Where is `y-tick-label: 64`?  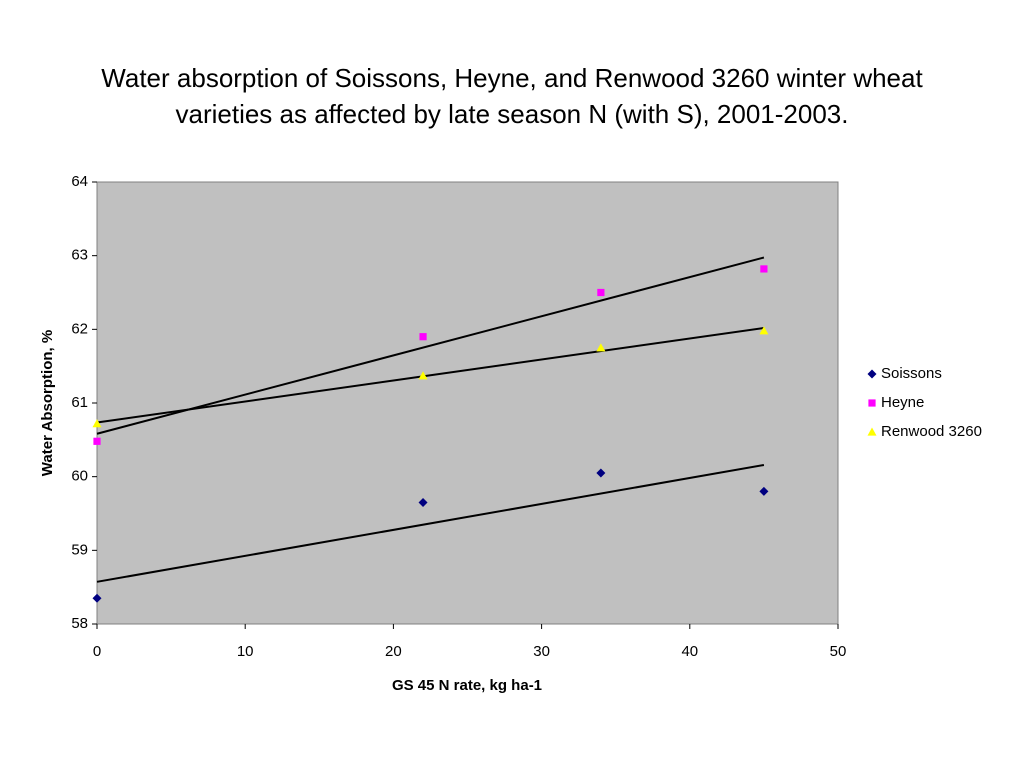
y-tick-label: 64 is located at coordinates (79, 181).